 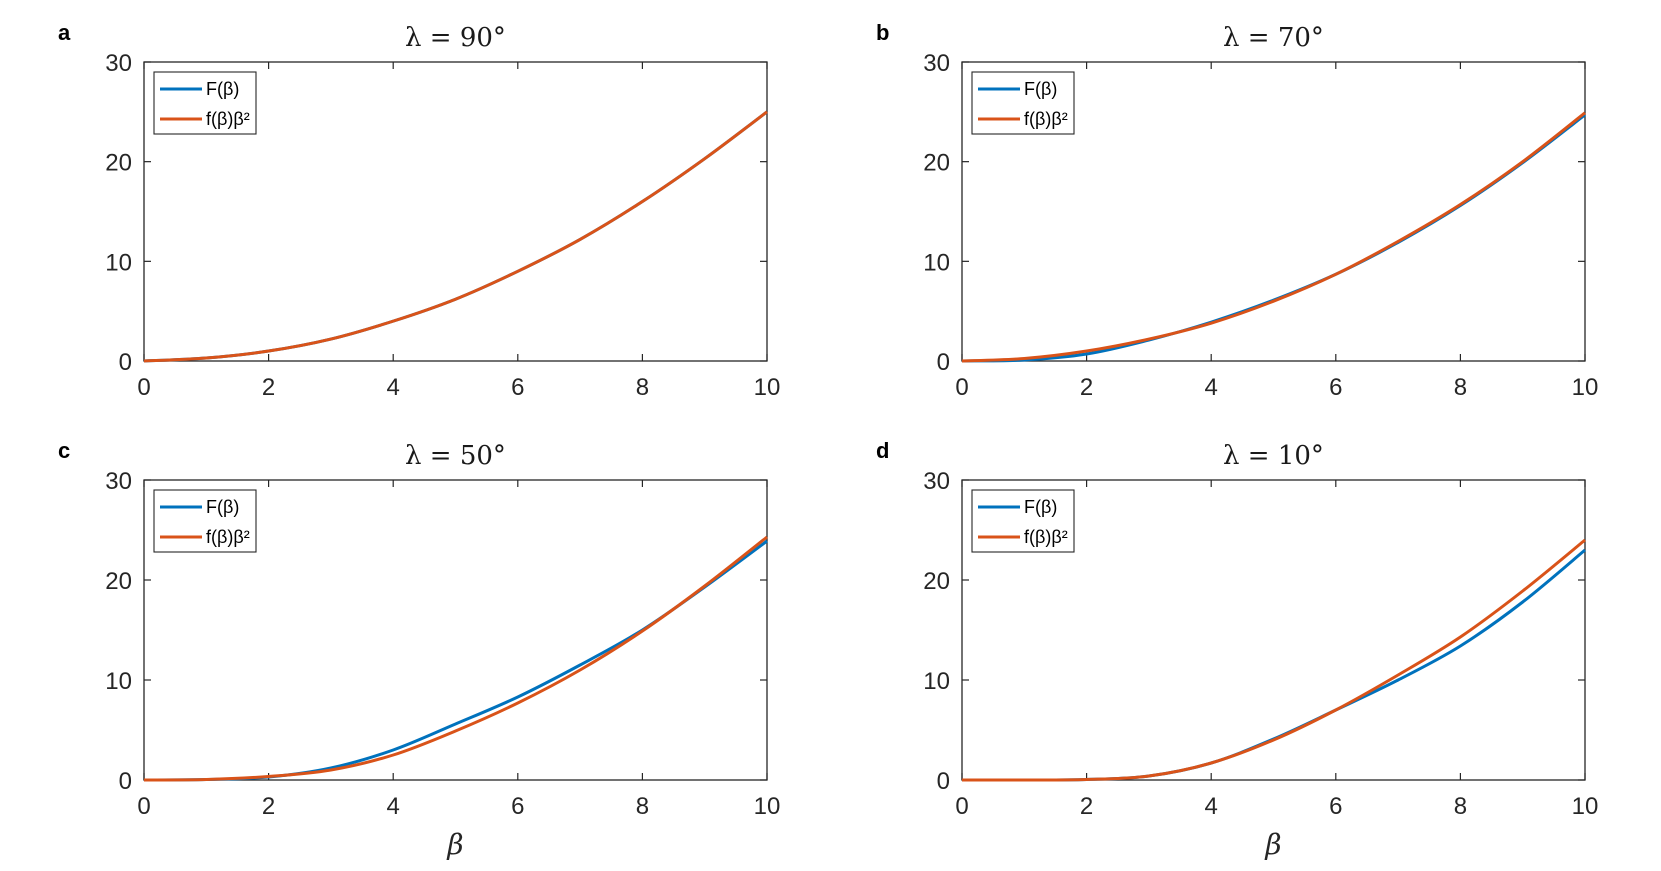 What do you see at coordinates (64, 450) in the screenshot?
I see `panel-letter: c` at bounding box center [64, 450].